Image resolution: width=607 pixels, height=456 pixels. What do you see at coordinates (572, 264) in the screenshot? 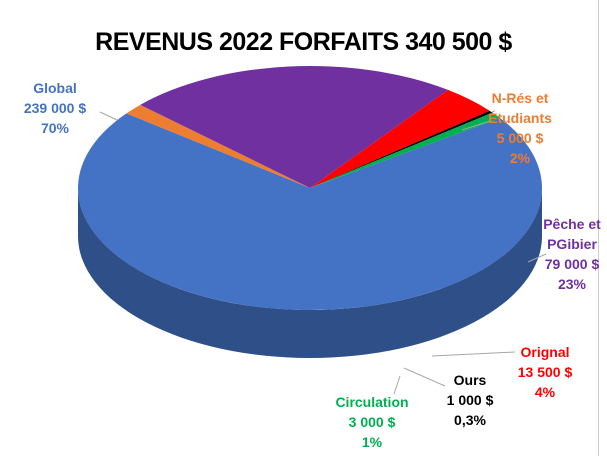
I see `label-value: 79 000 $` at bounding box center [572, 264].